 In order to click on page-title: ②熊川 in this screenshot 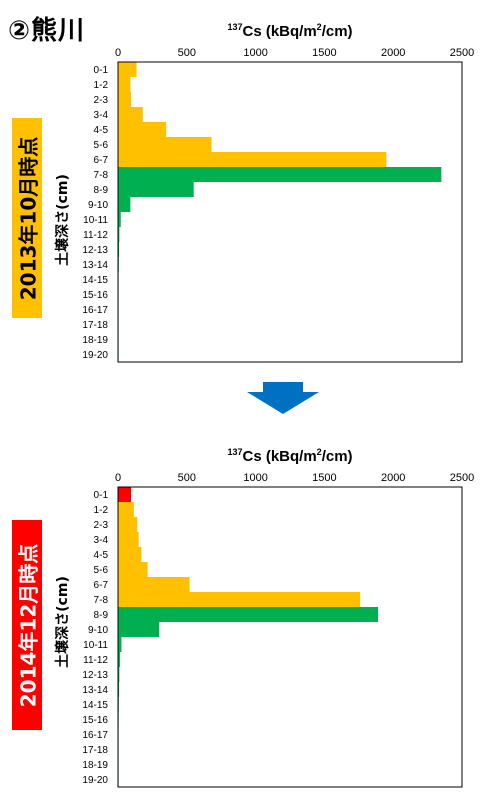, I will do `click(47, 31)`.